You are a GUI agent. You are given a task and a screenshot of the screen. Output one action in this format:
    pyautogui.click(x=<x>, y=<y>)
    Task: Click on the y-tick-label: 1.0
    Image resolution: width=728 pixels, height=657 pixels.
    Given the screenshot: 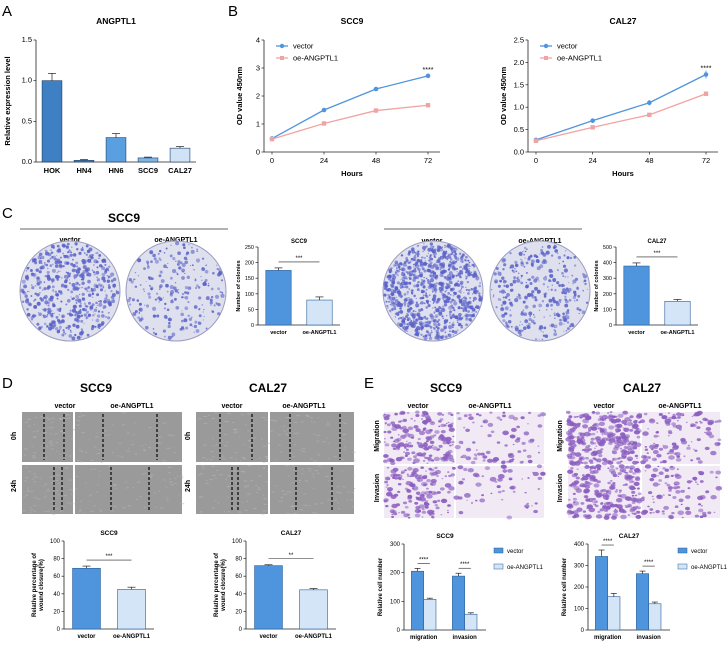 What is the action you would take?
    pyautogui.click(x=519, y=107)
    